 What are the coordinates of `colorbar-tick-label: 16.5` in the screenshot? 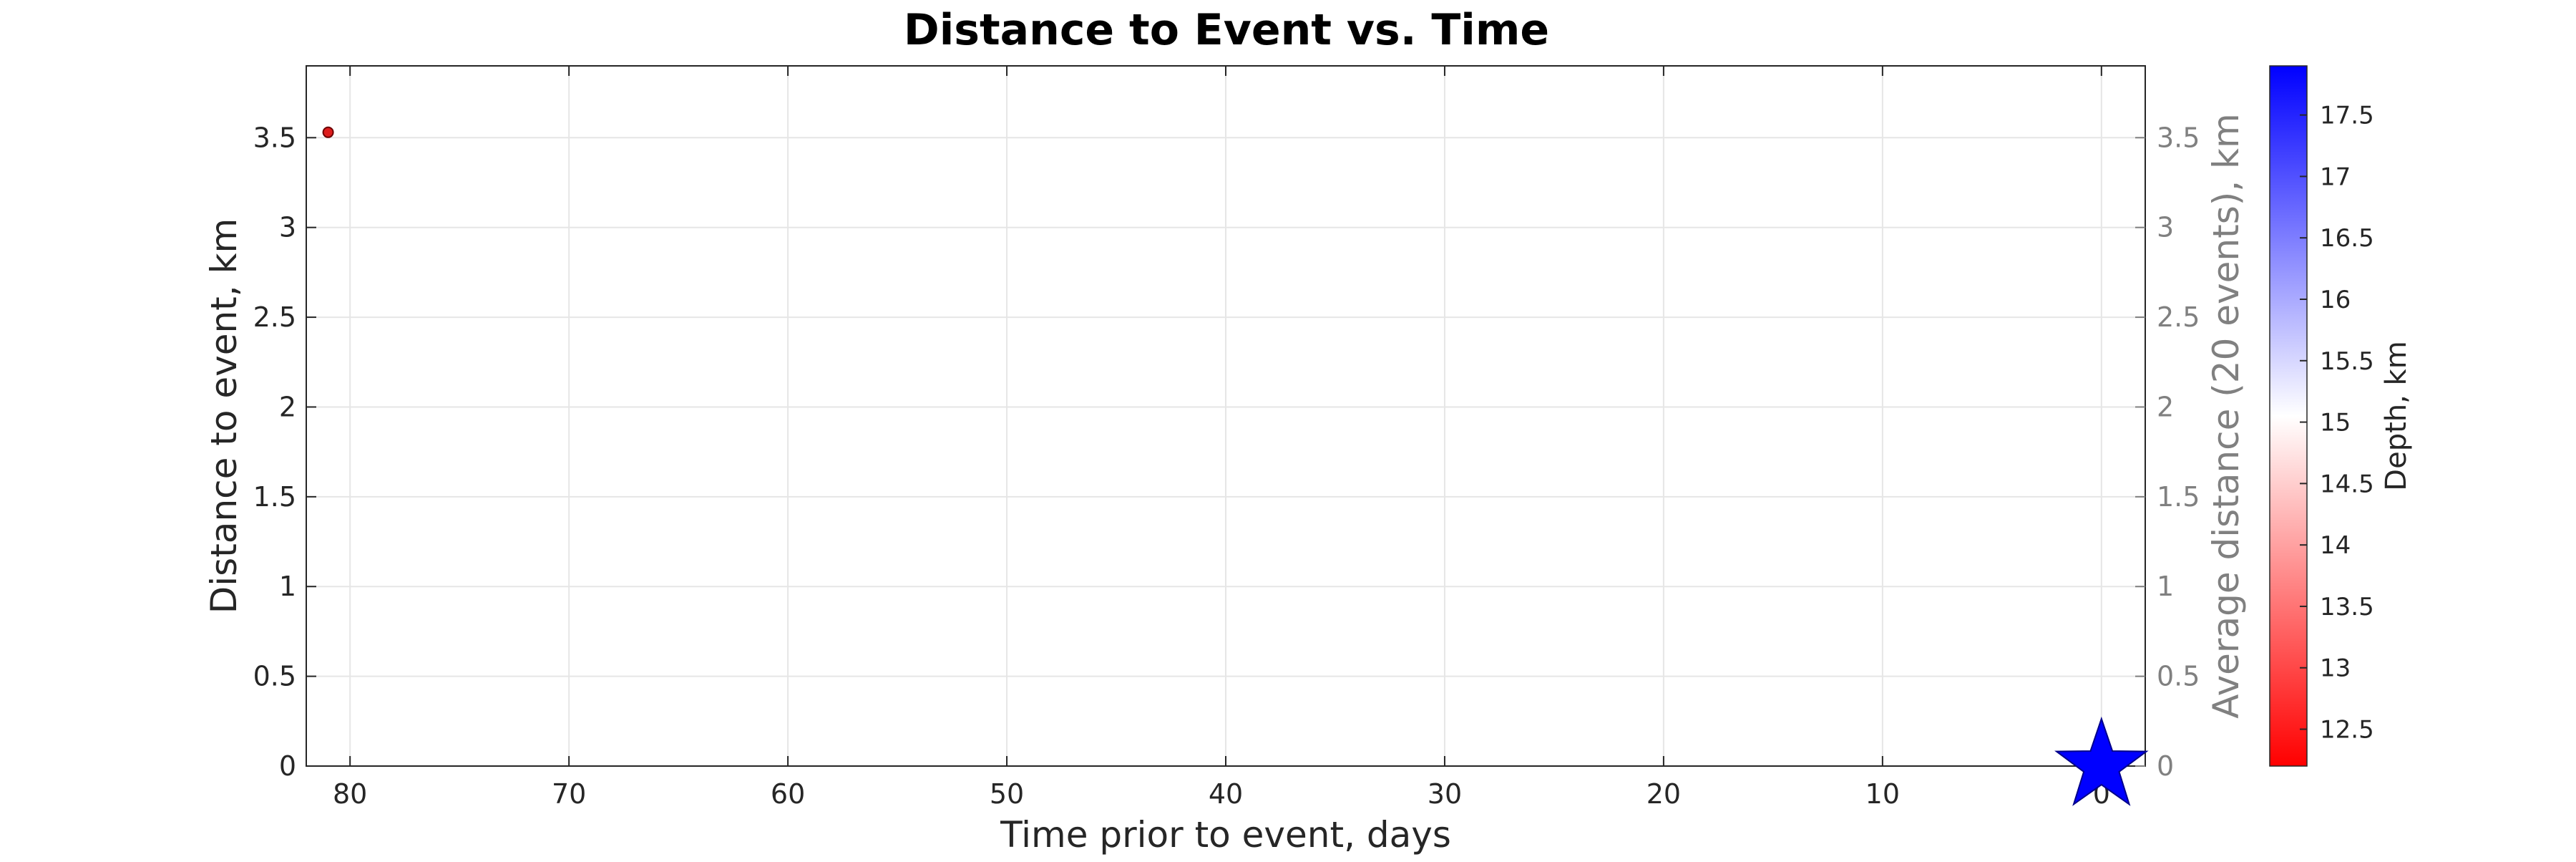 It's located at (2347, 238).